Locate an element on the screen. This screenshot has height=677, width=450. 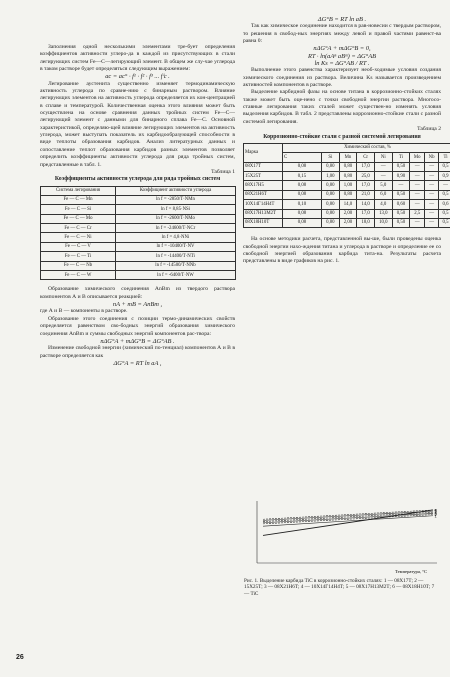
table2-header-cell: Nb is located at coordinates (431, 157).